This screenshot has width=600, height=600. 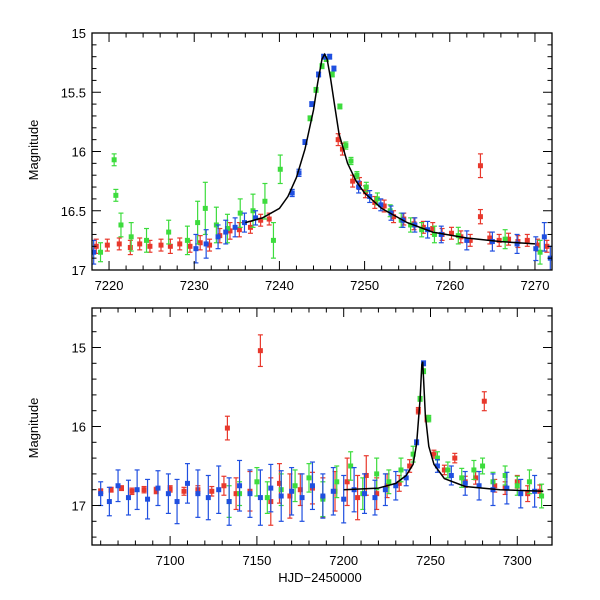 I want to click on y-tick-label: 16, so click(x=79, y=427).